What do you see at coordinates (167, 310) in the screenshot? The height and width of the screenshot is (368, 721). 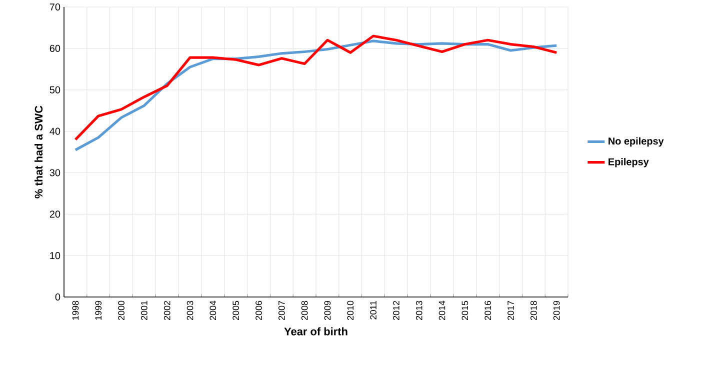 I see `x-tick-label: 2002` at bounding box center [167, 310].